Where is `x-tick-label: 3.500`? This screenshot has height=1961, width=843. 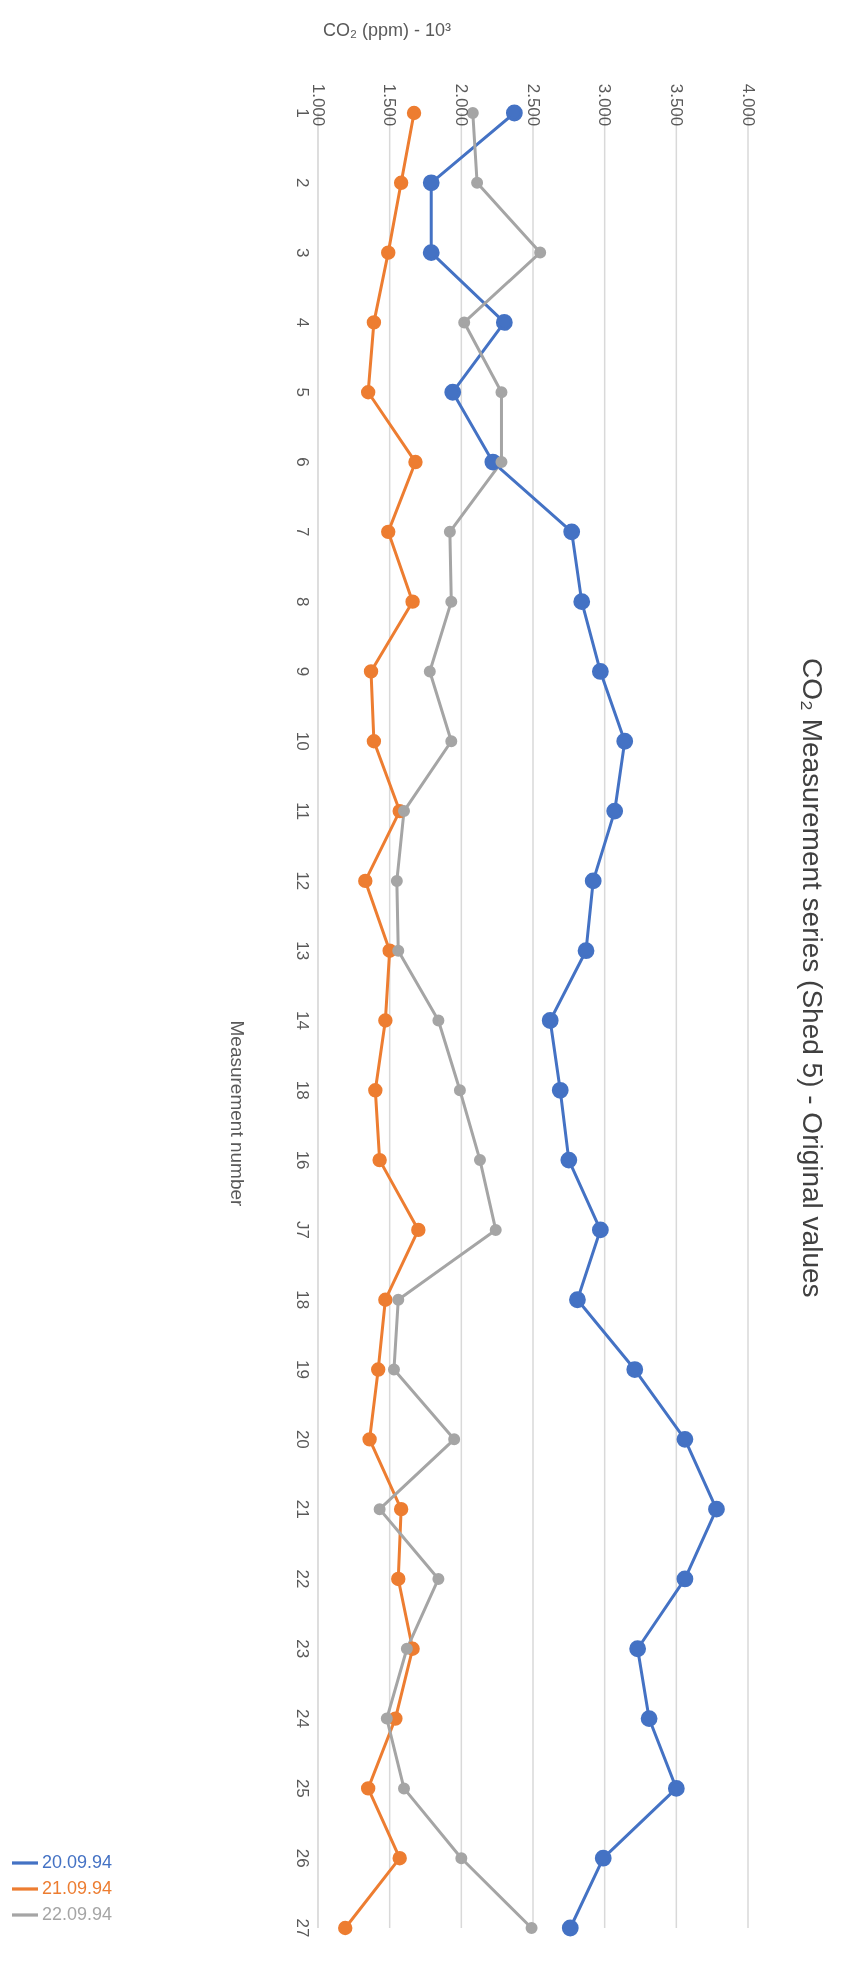
x-tick-label: 3.500 is located at coordinates (676, 105).